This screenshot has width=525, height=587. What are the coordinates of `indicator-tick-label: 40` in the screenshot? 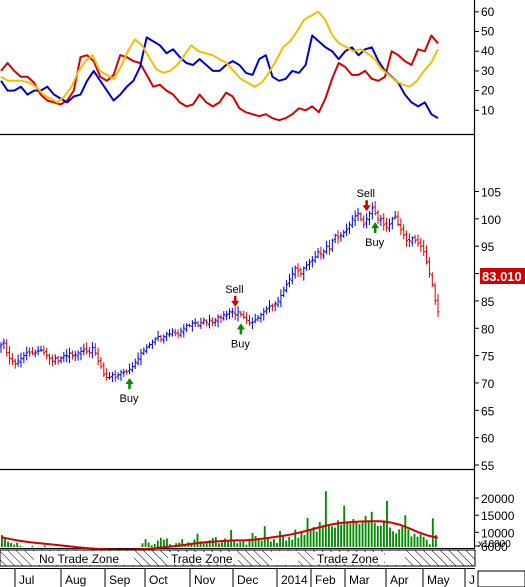 It's located at (488, 51).